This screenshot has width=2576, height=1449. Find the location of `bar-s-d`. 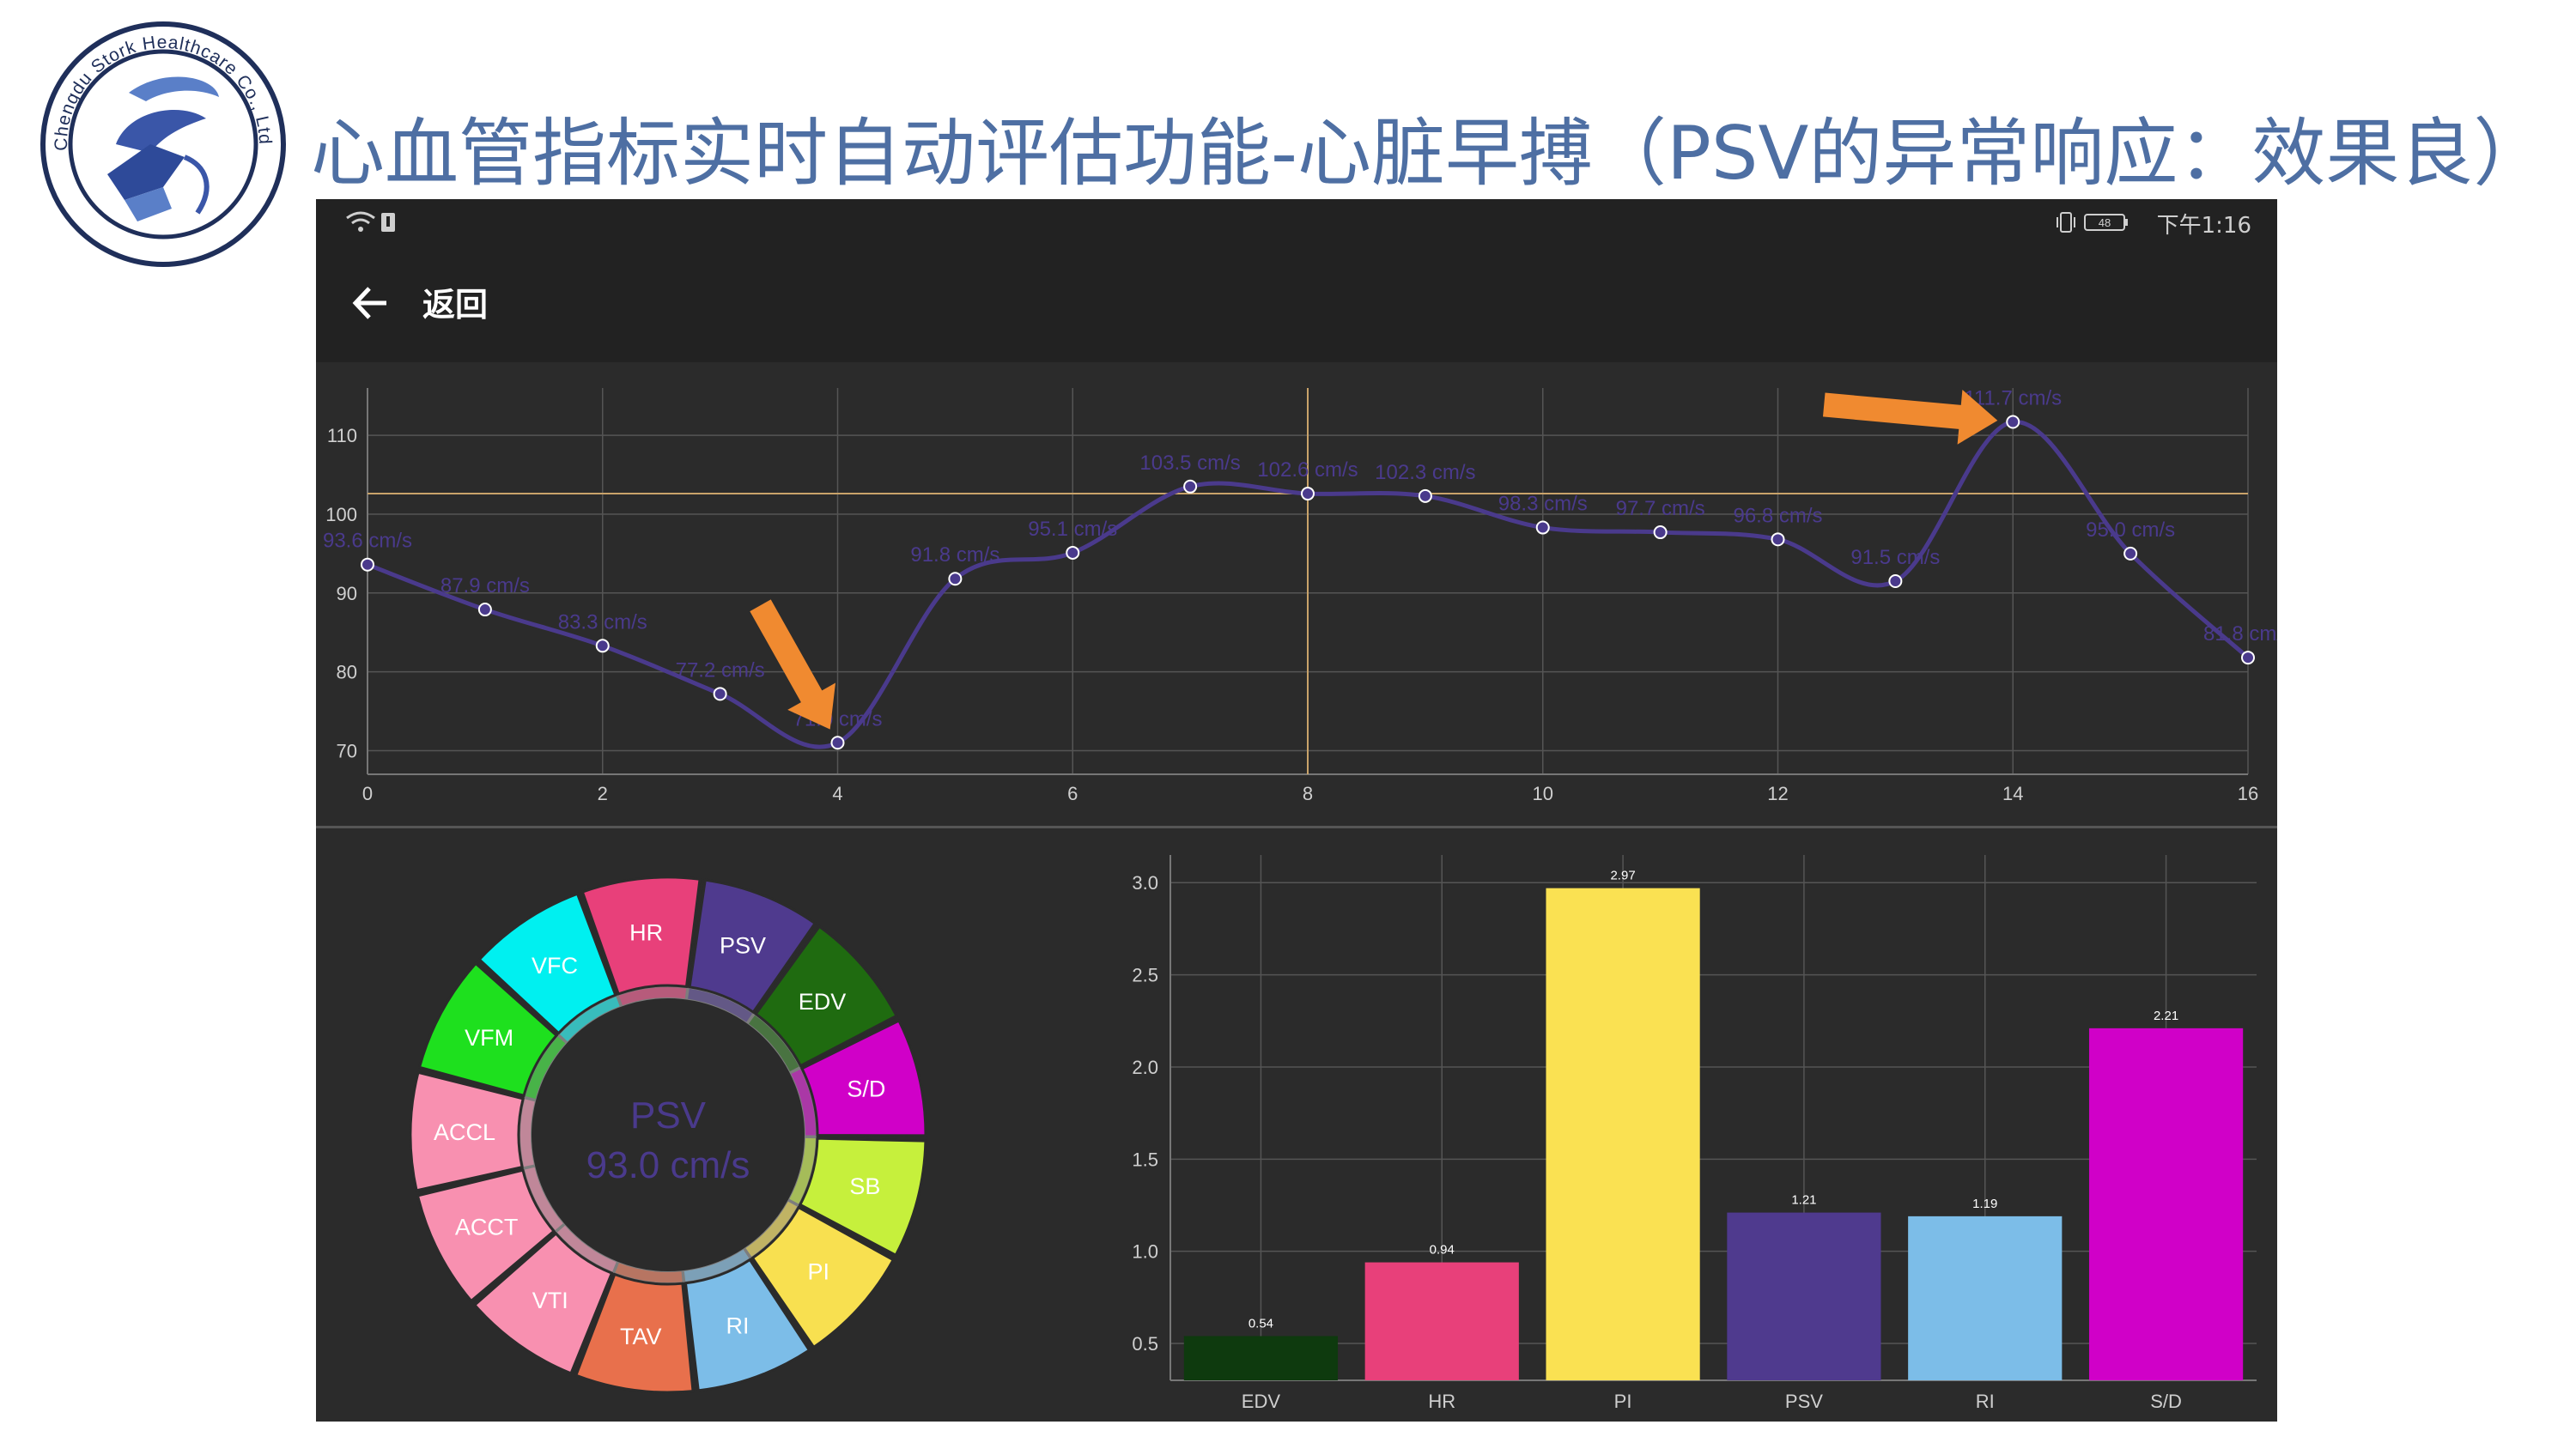

bar-s-d is located at coordinates (2166, 1204).